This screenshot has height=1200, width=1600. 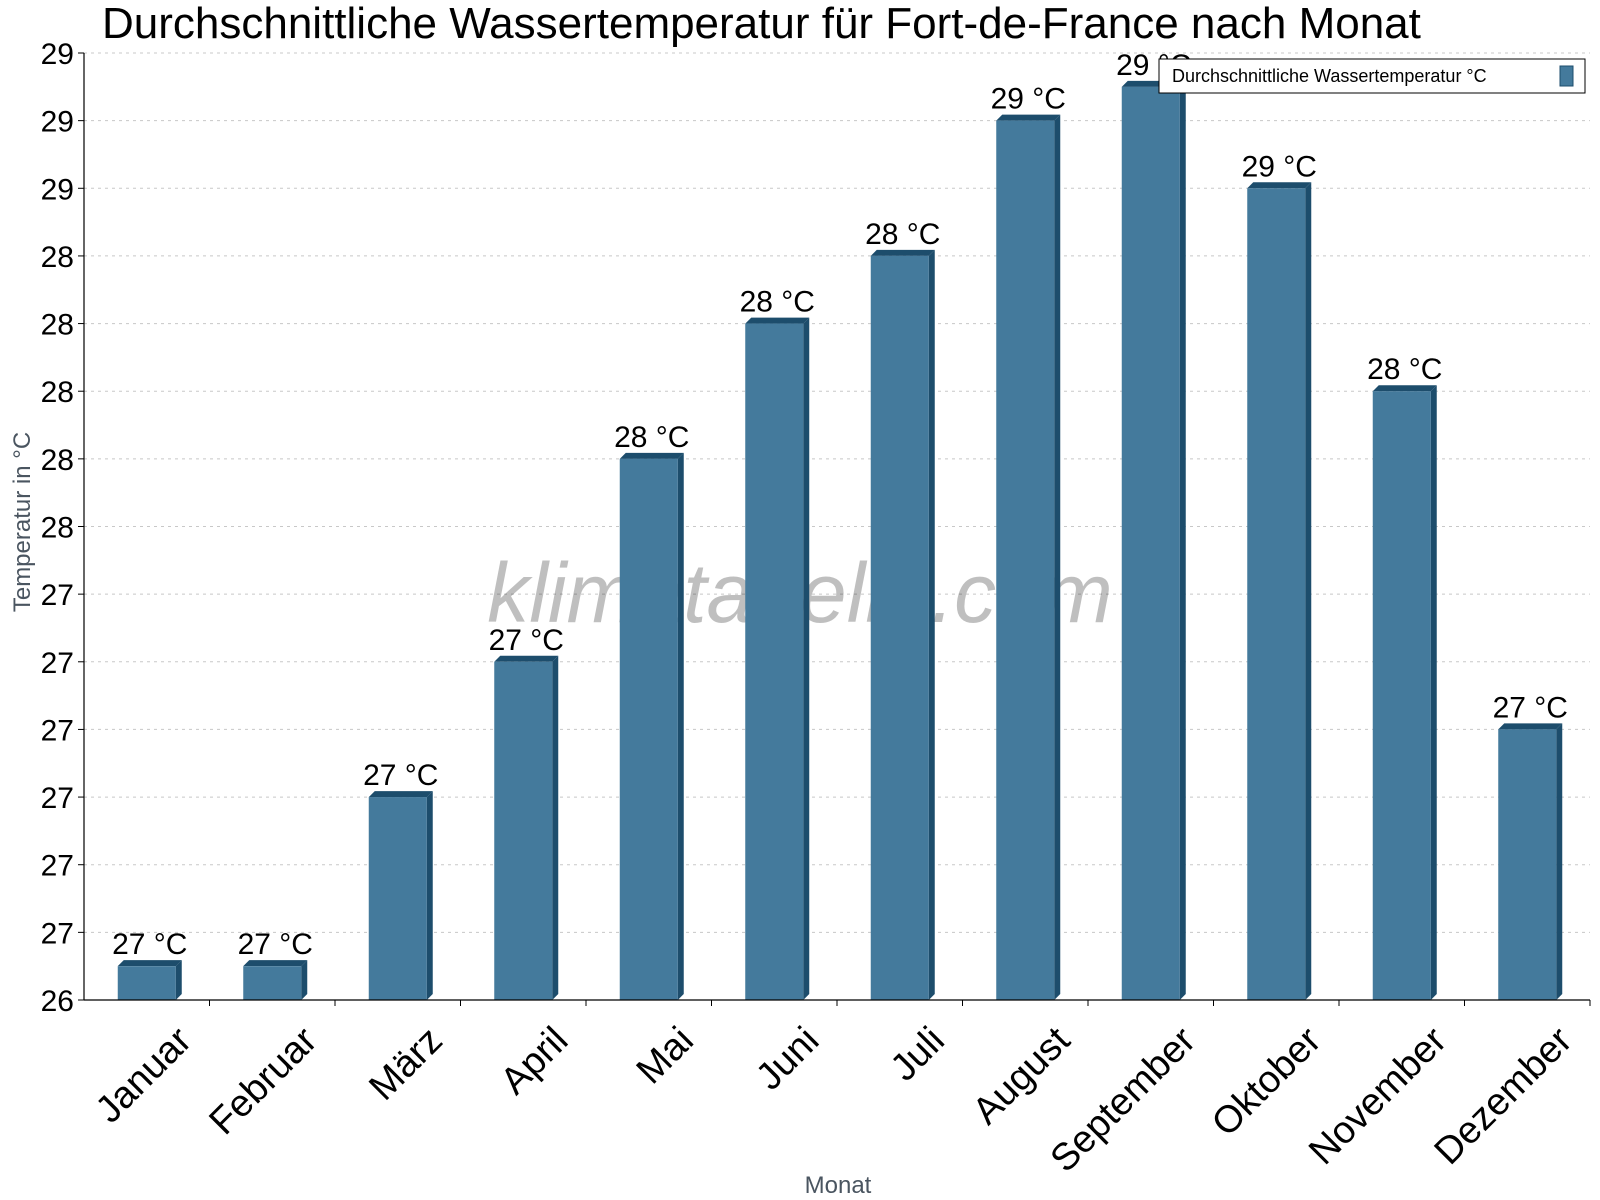 I want to click on y-tick-label: 26, so click(x=57, y=1001).